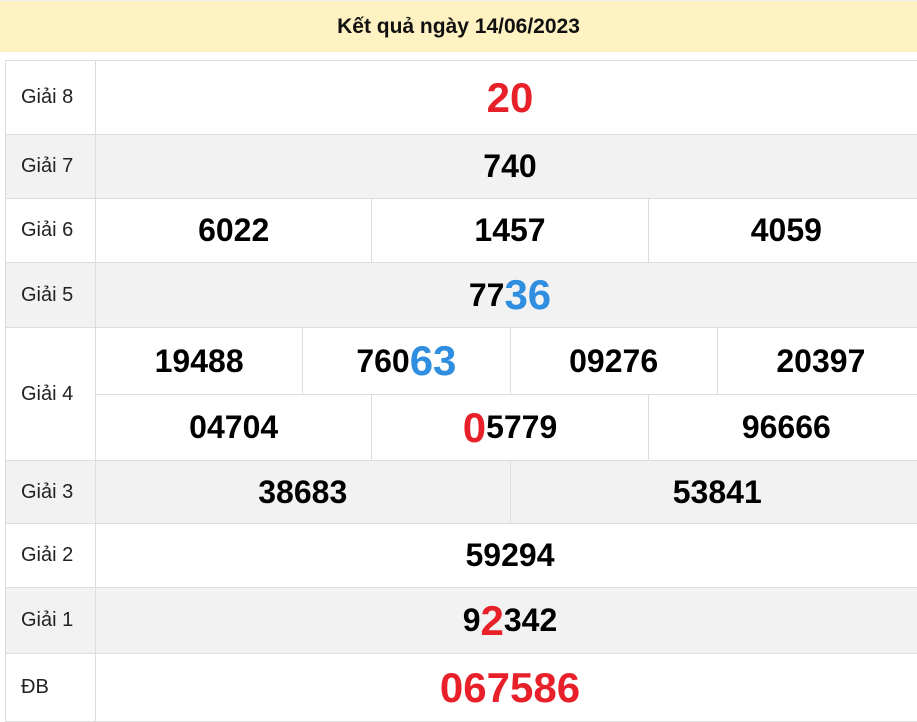 The image size is (917, 722). I want to click on prize-number: 96666, so click(782, 427).